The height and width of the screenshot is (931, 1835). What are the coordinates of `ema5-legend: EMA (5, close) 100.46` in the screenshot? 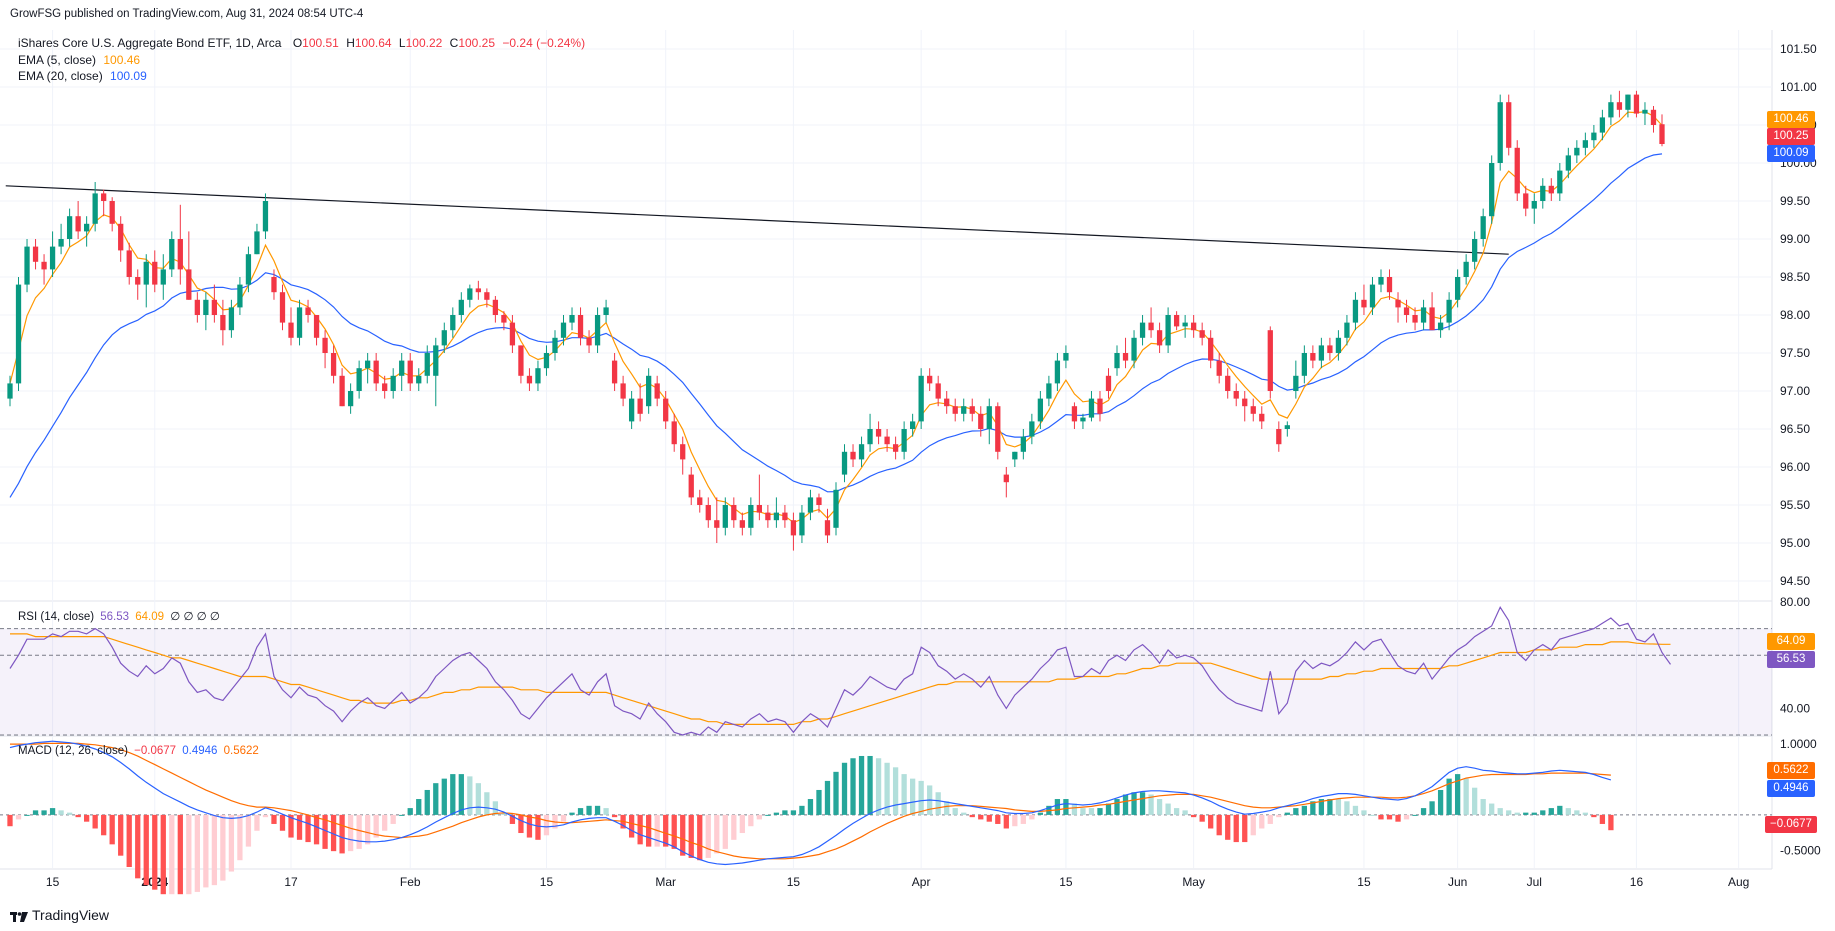 It's located at (79, 60).